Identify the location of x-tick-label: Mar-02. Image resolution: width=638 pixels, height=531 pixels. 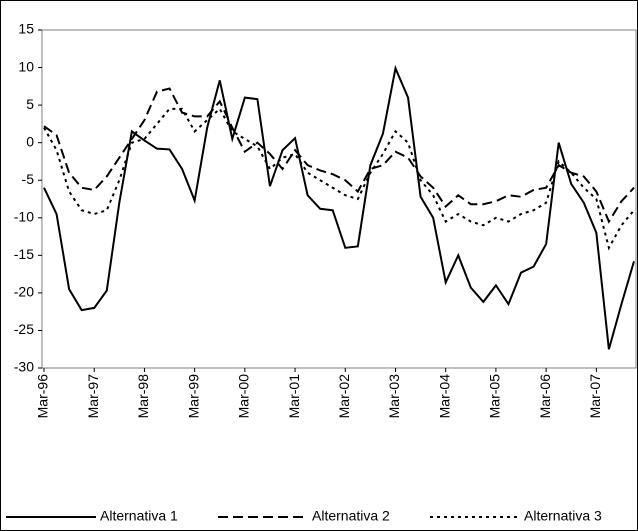
(344, 396).